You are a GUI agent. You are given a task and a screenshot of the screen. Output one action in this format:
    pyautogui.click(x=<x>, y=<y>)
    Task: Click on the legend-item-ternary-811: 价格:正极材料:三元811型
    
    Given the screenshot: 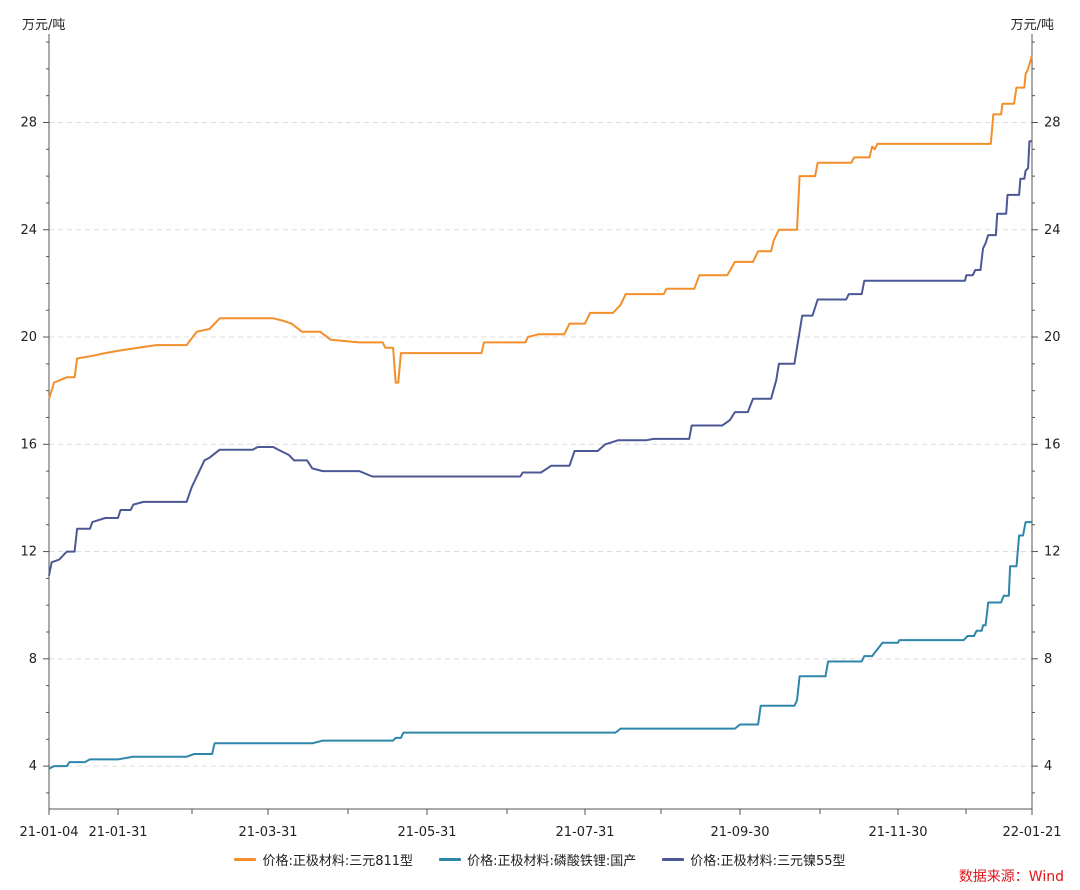 What is the action you would take?
    pyautogui.click(x=323, y=859)
    